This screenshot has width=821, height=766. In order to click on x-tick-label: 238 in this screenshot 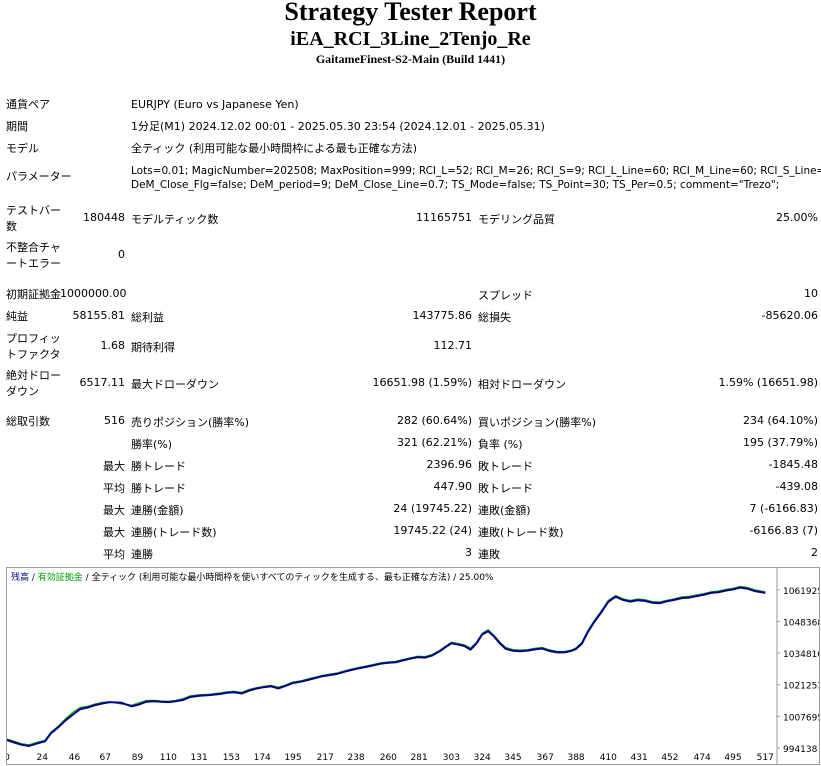, I will do `click(355, 758)`.